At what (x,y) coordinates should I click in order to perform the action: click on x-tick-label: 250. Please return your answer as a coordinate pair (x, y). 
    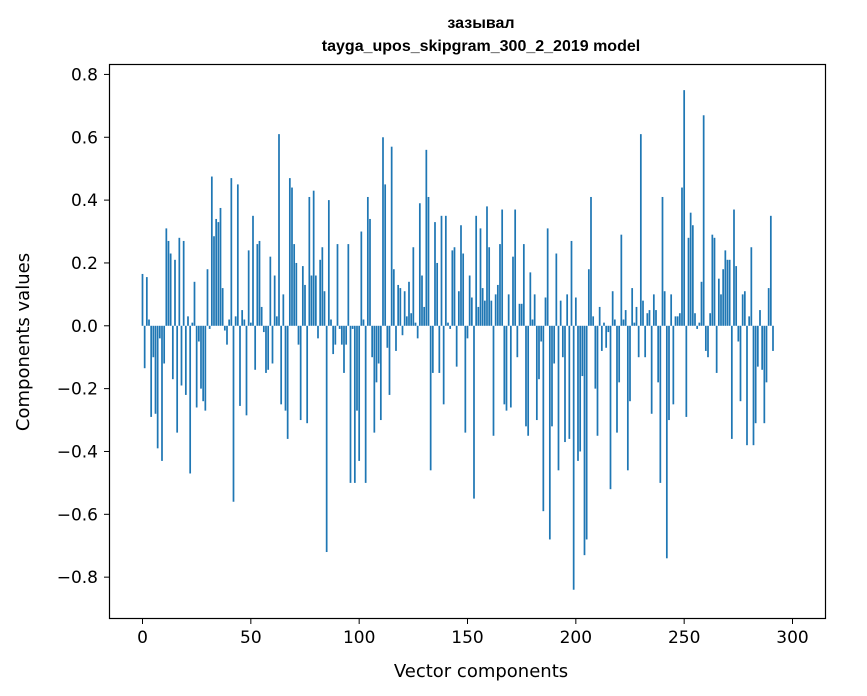
    Looking at the image, I should click on (684, 638).